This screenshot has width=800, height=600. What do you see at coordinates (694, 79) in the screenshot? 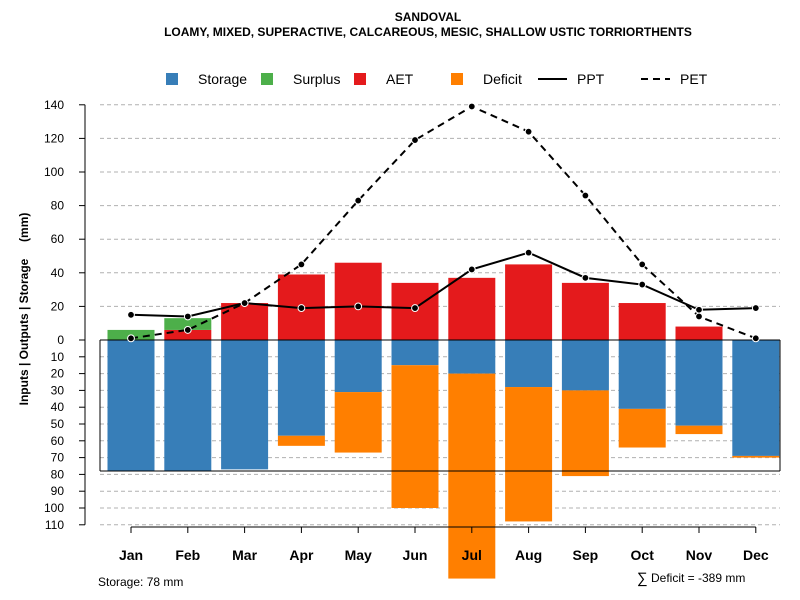
I see `legend-label: PET` at bounding box center [694, 79].